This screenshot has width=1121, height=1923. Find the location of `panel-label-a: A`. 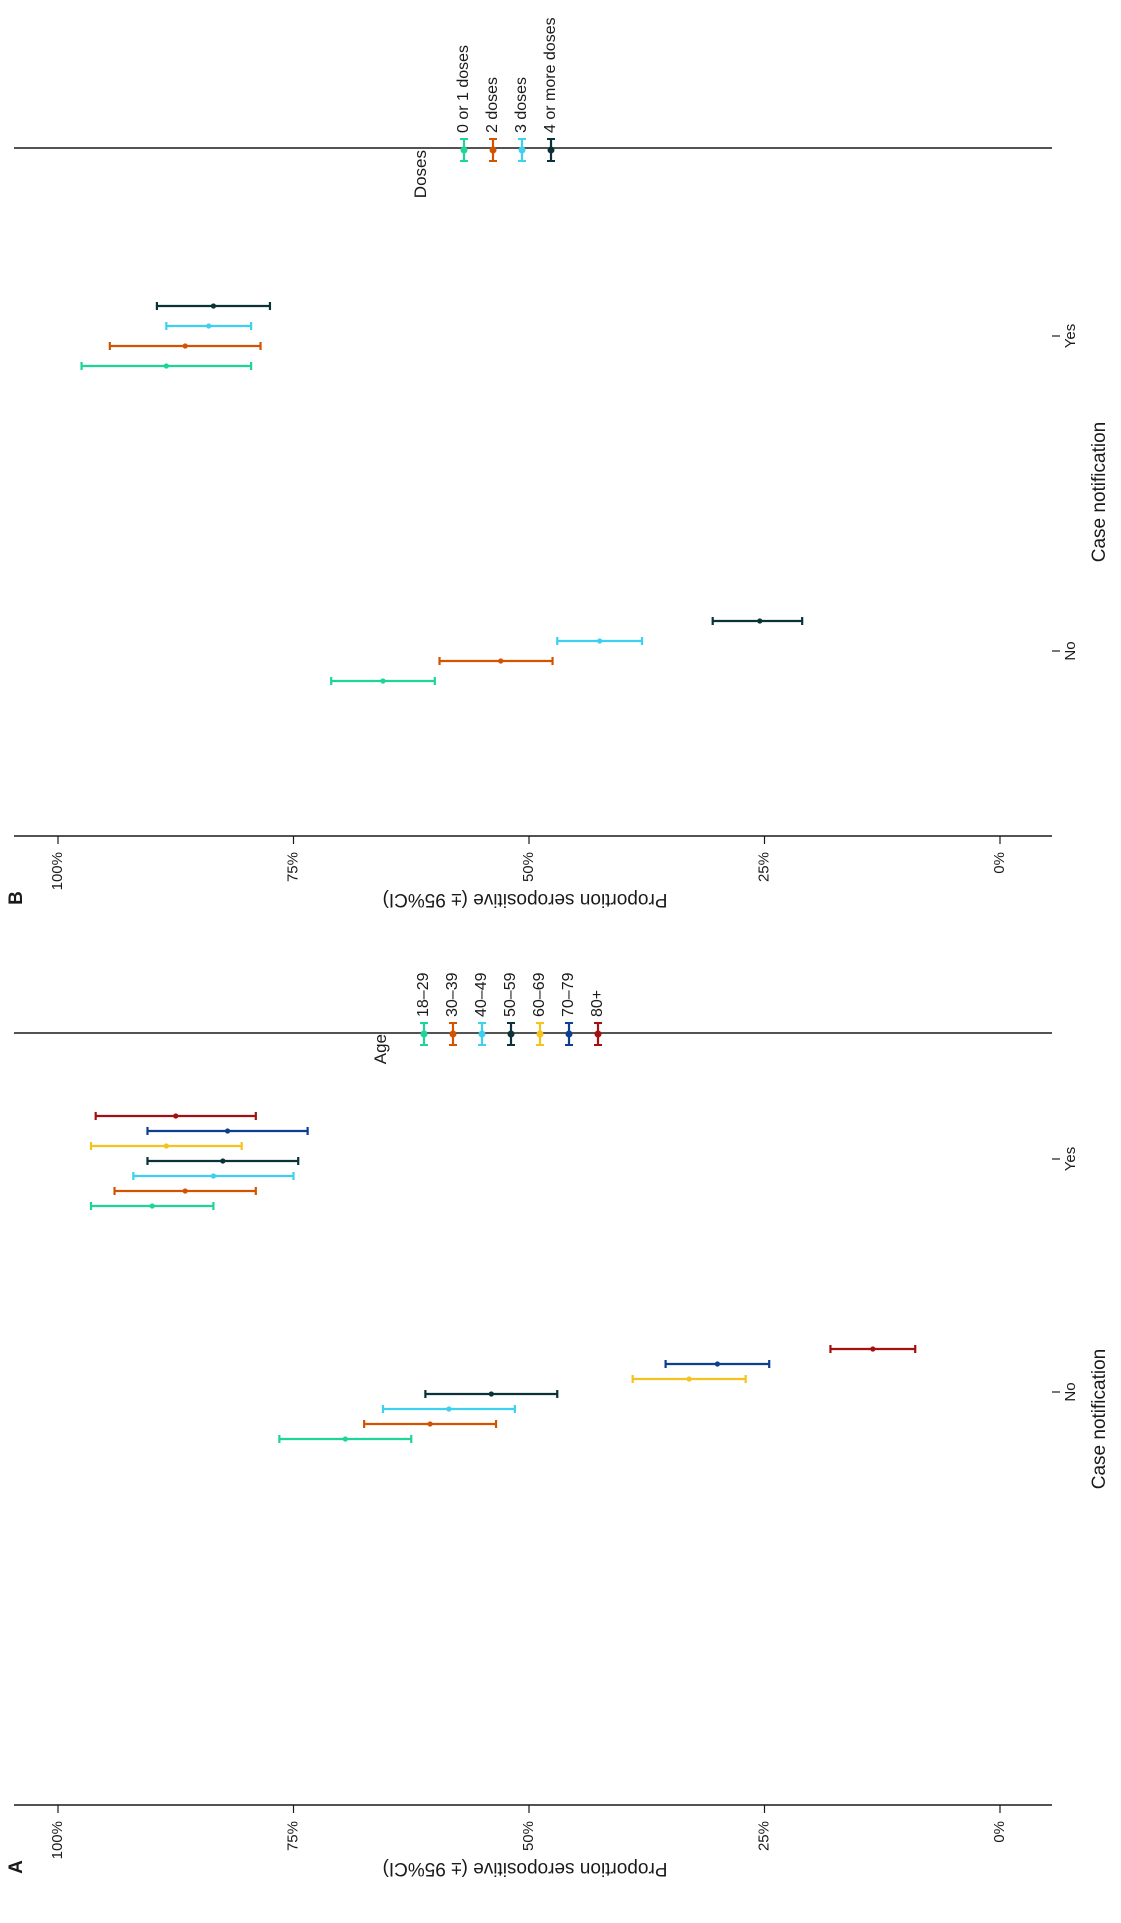

panel-label-a: A is located at coordinates (16, 1867).